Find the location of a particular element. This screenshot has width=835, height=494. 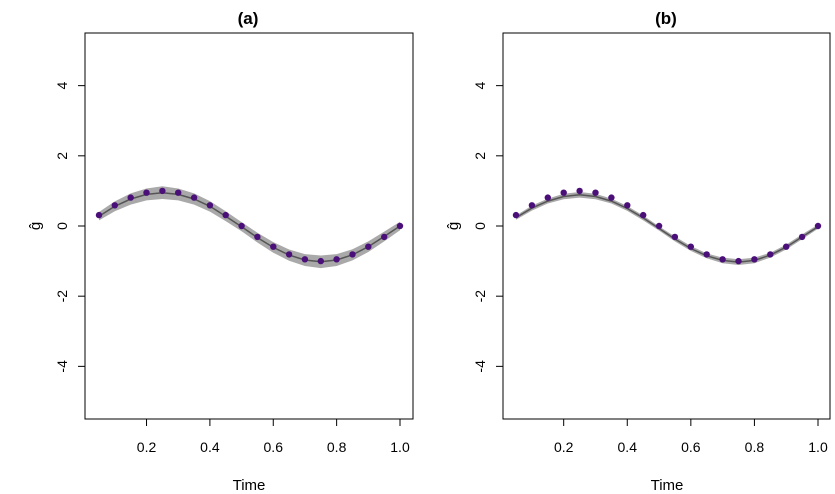

confidence-band is located at coordinates (249, 227).